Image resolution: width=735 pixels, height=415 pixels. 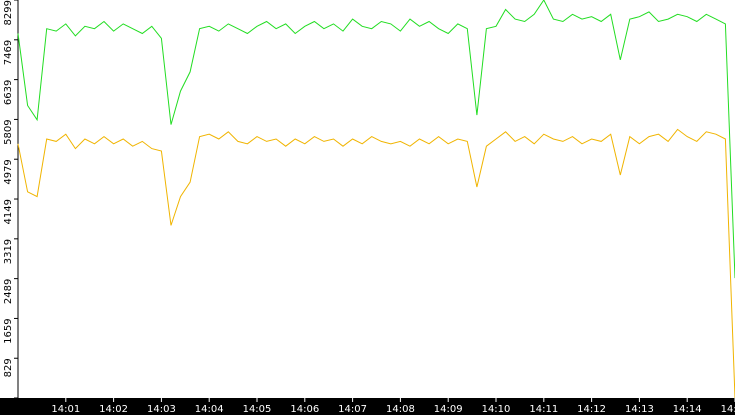 I want to click on y-tick-label: 4149, so click(x=8, y=211).